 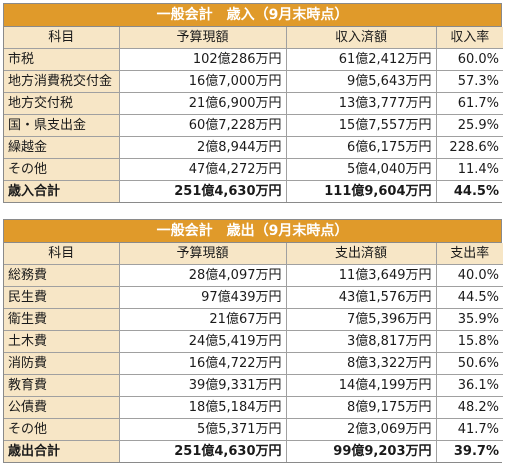 What do you see at coordinates (361, 341) in the screenshot?
I see `spent-cell: 3億8,817万円` at bounding box center [361, 341].